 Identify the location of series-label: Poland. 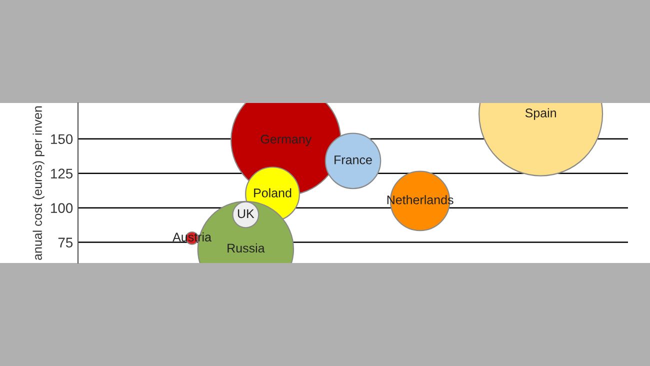
(273, 193).